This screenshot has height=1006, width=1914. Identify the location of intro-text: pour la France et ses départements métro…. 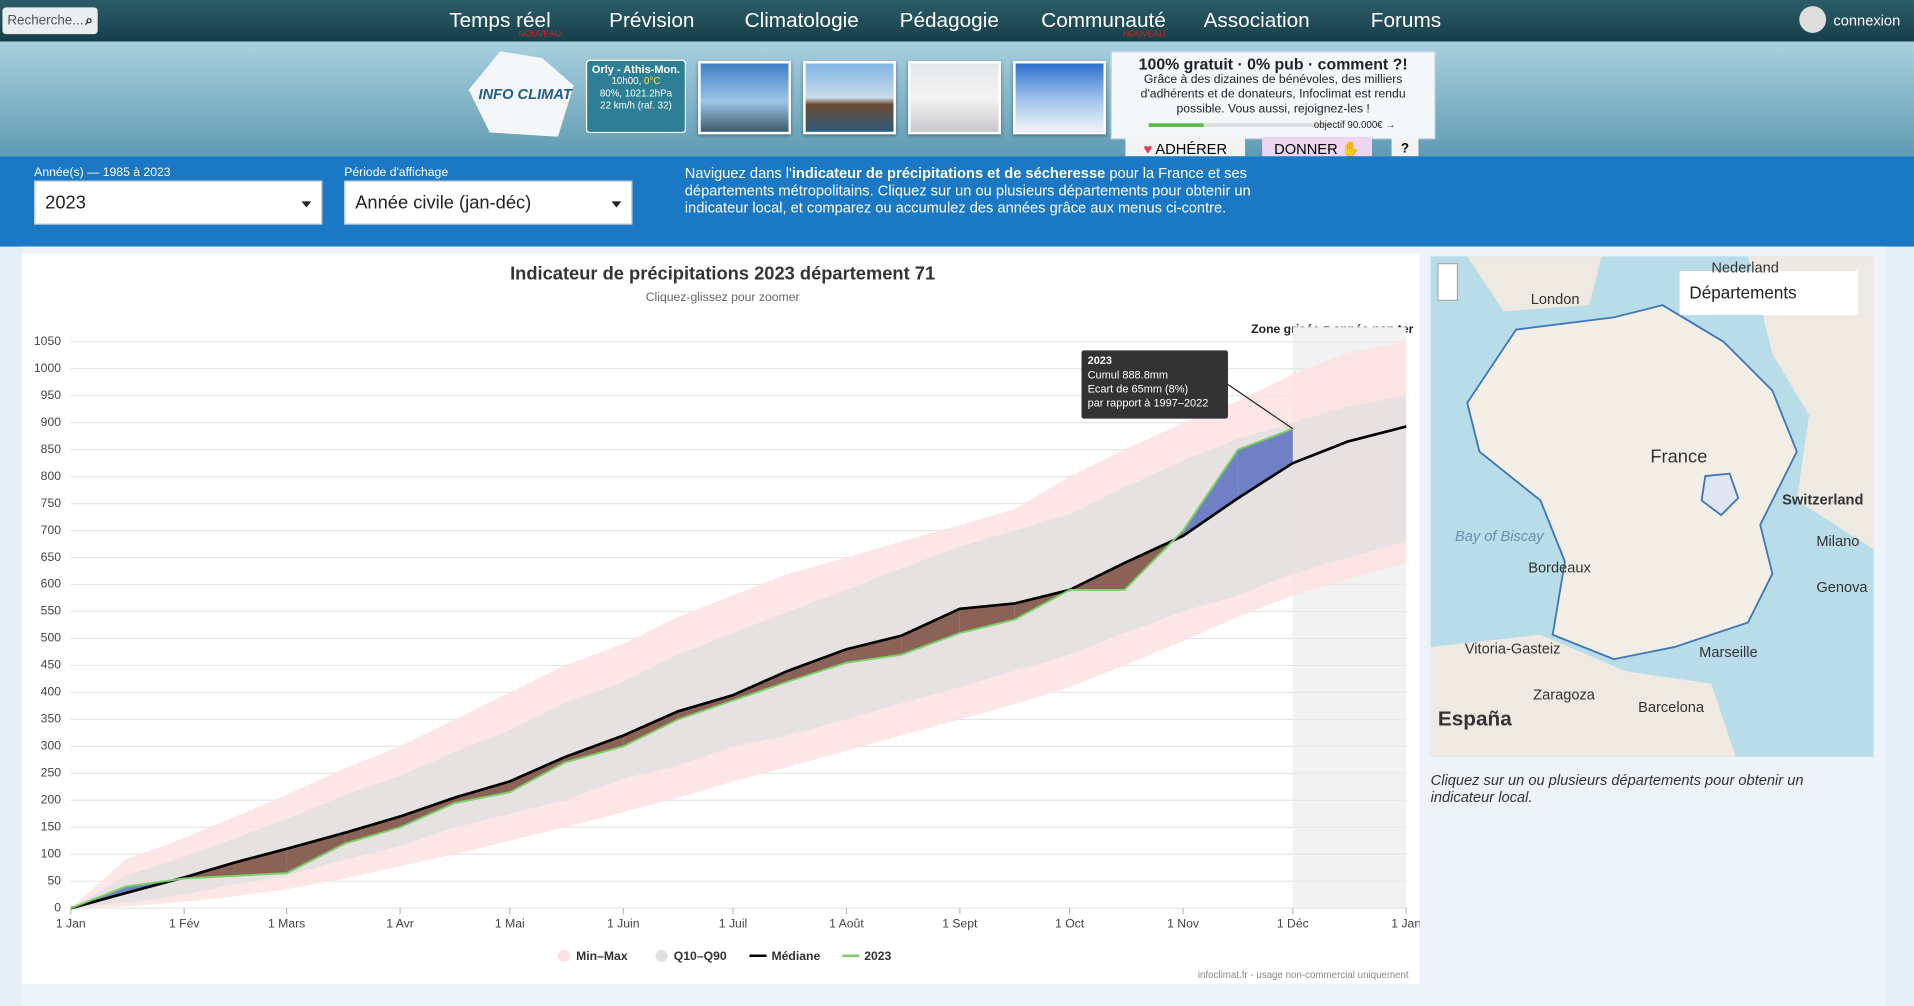
(967, 190).